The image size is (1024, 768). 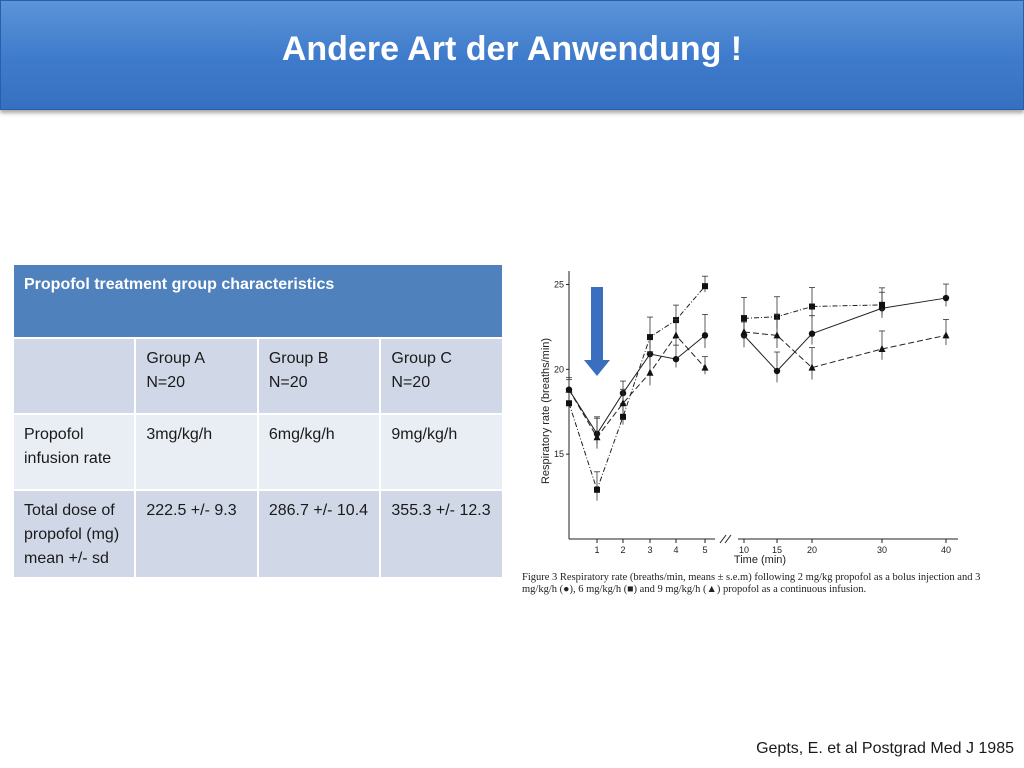 What do you see at coordinates (946, 550) in the screenshot?
I see `x-tick-label: 40` at bounding box center [946, 550].